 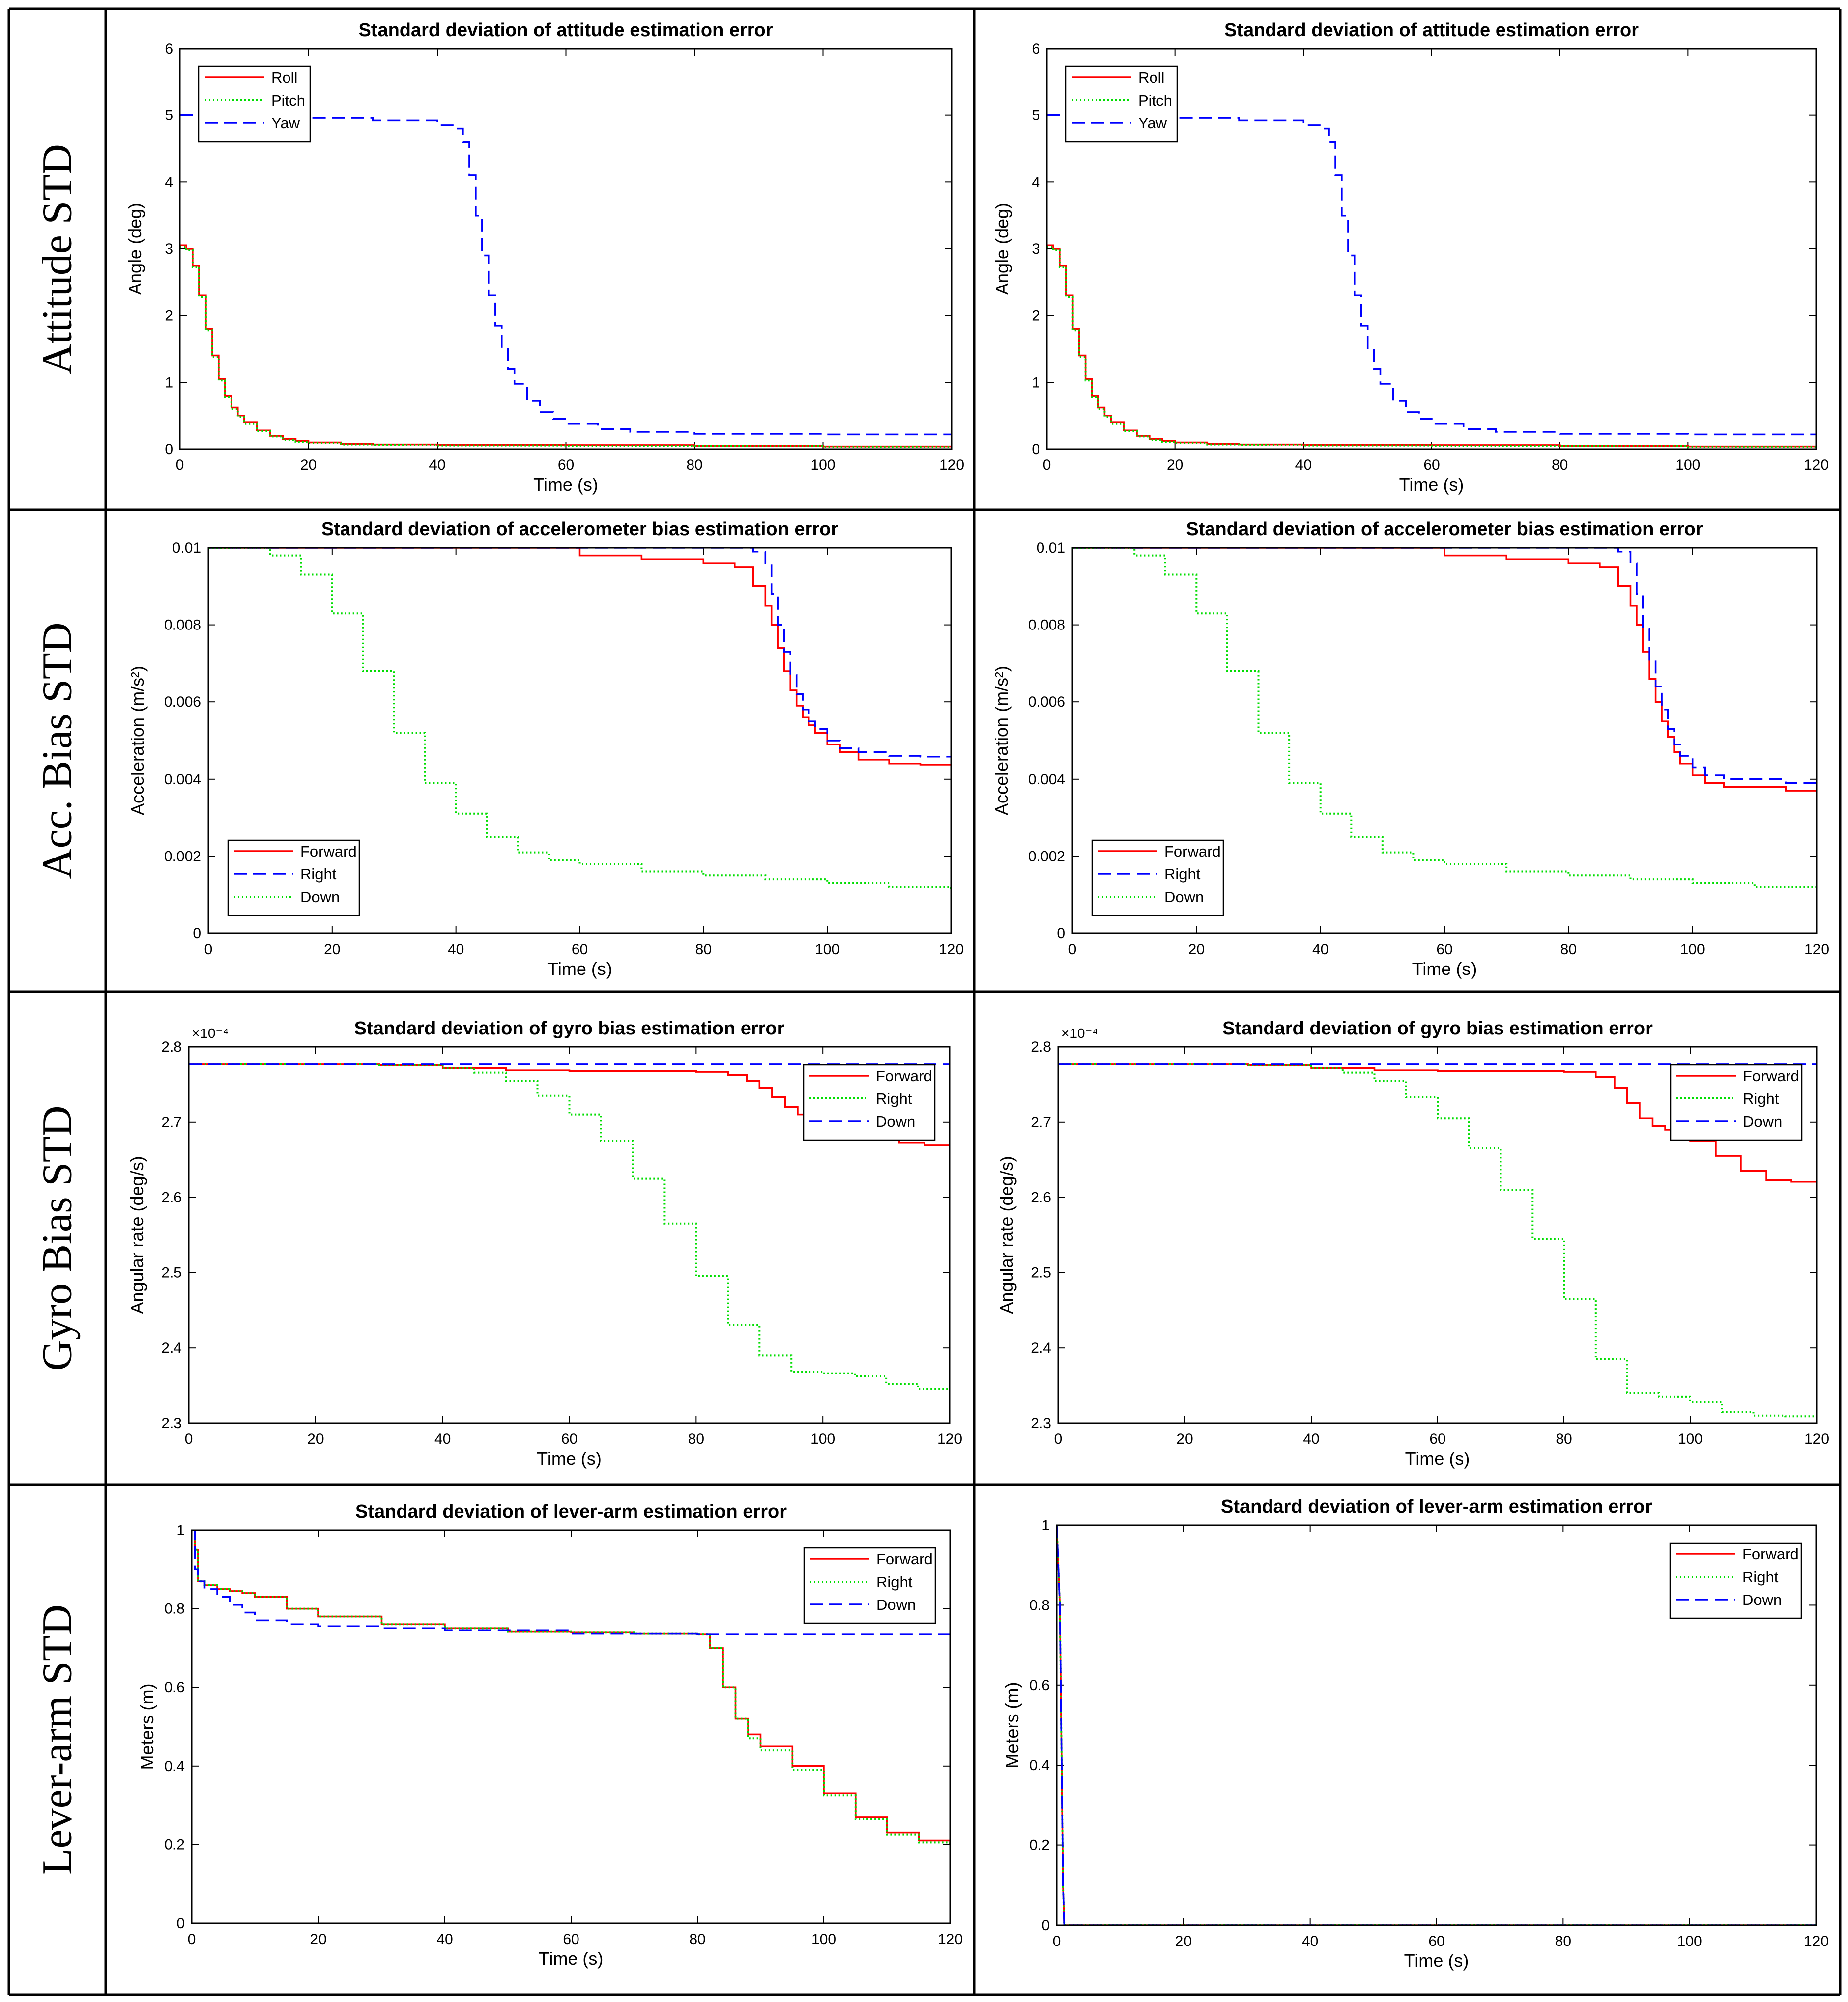 What do you see at coordinates (169, 316) in the screenshot?
I see `y-tick-label: 2` at bounding box center [169, 316].